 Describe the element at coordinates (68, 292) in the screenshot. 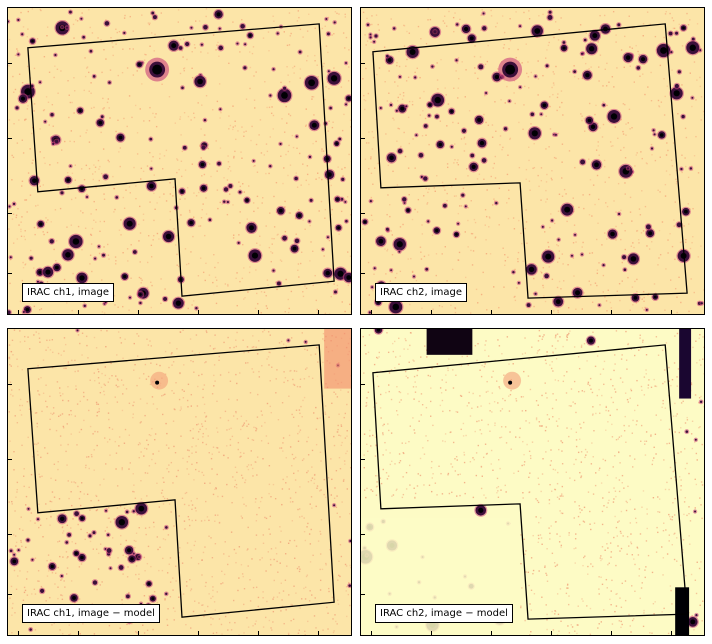

I see `panel-label: IRAC ch1, image` at that location.